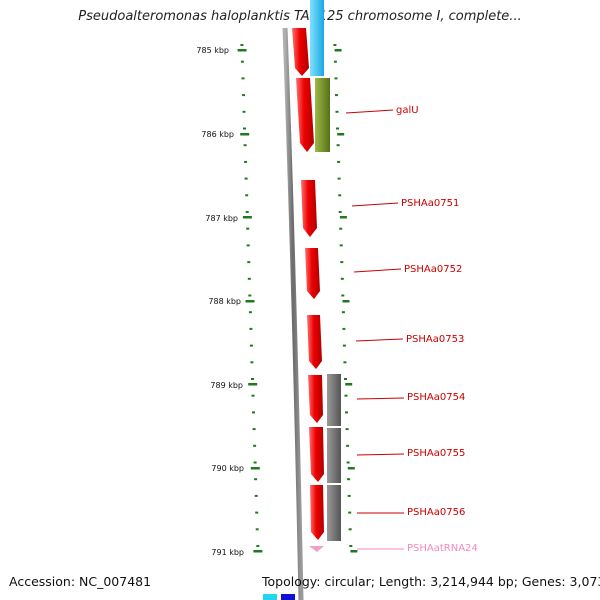 This screenshot has width=600, height=600. Describe the element at coordinates (316, 454) in the screenshot. I see `gene-arrow-PSHAa0755` at that location.